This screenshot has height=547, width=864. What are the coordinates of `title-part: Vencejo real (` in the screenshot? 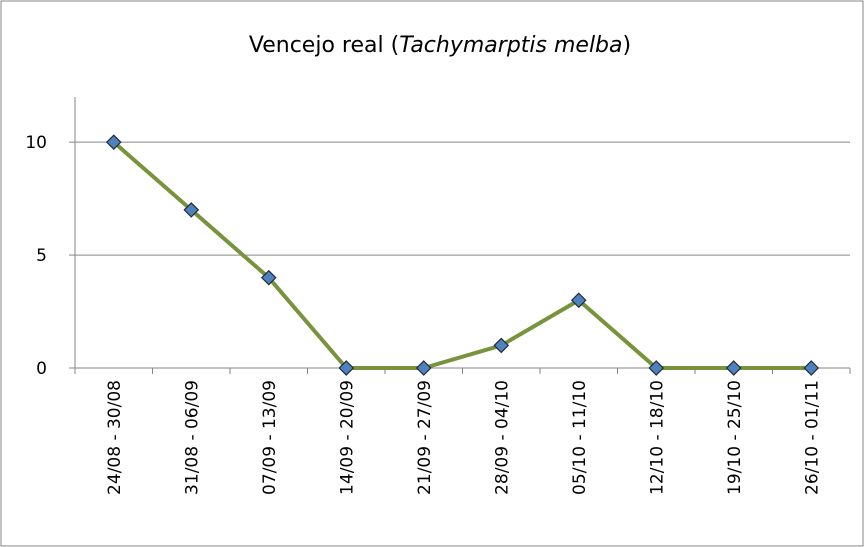 It's located at (324, 45).